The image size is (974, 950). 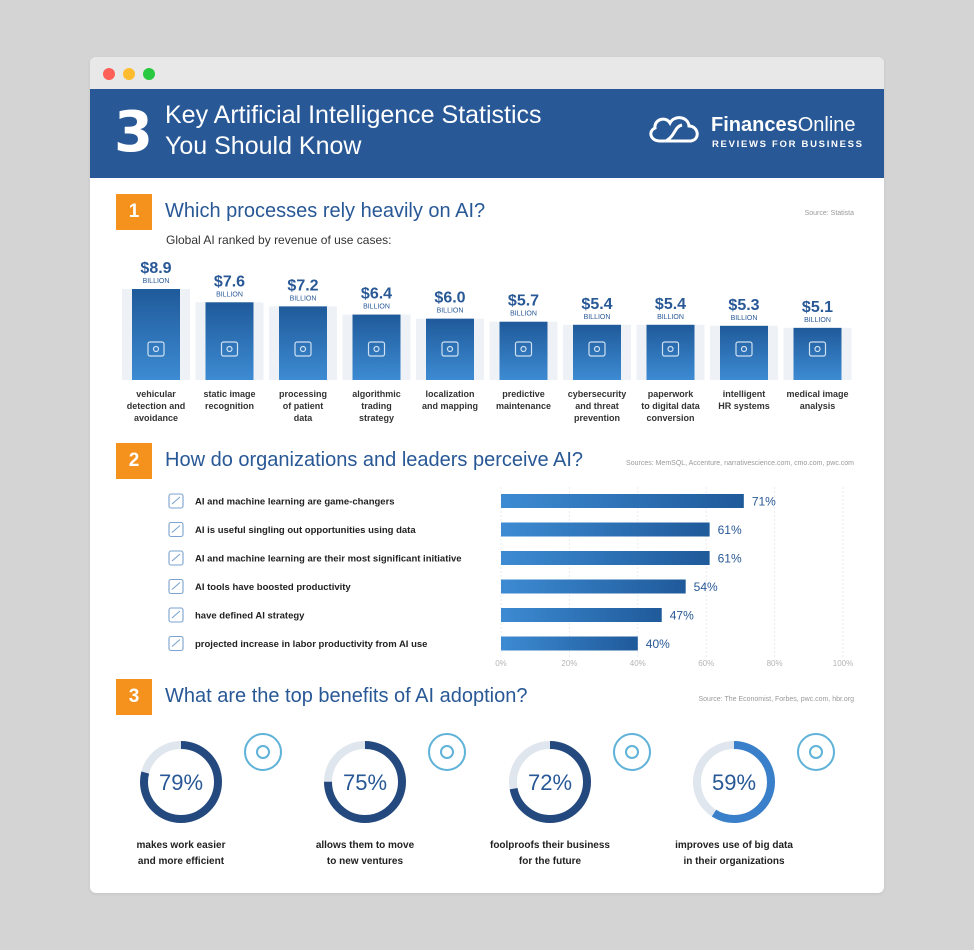 I want to click on growth-chart-icon, so click(x=176, y=586).